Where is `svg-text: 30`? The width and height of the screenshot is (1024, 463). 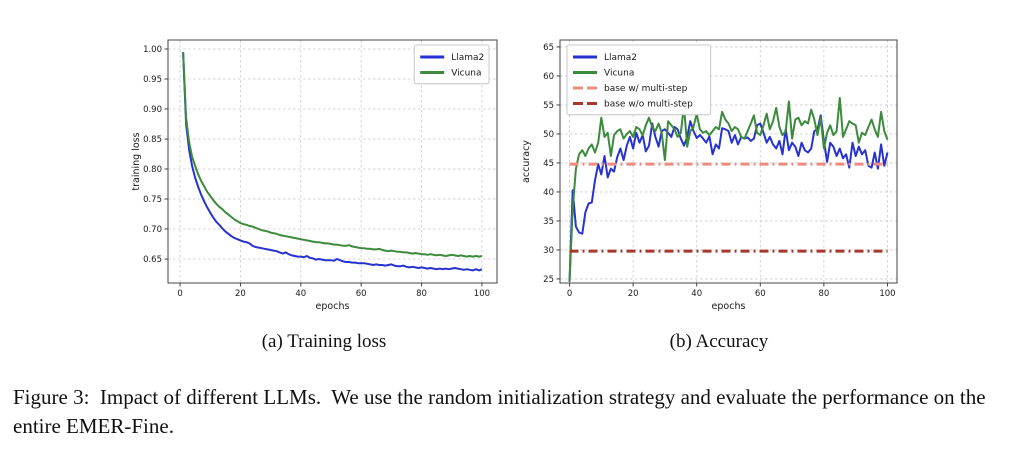 svg-text: 30 is located at coordinates (548, 251).